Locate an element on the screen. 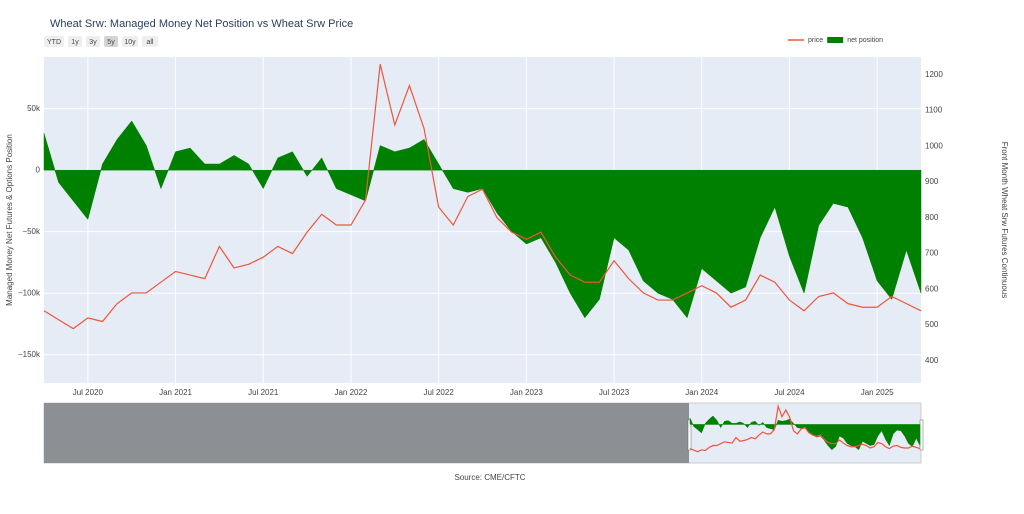 The image size is (1024, 514). y2-tick-label: 700 is located at coordinates (932, 253).